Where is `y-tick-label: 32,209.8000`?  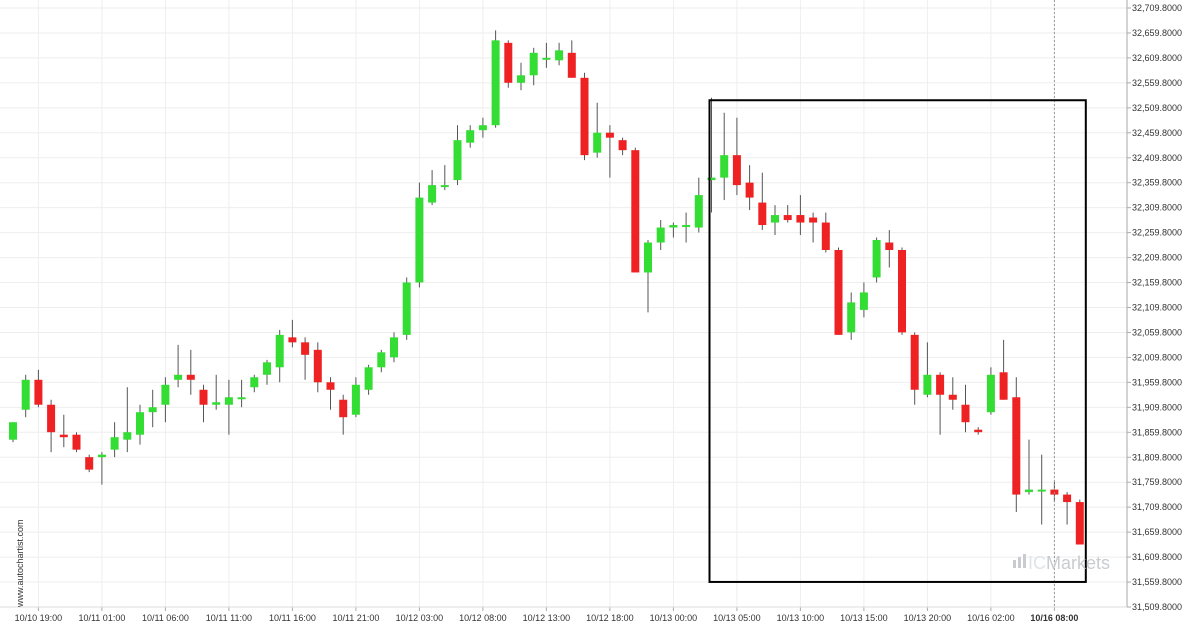
y-tick-label: 32,209.8000 is located at coordinates (1157, 258).